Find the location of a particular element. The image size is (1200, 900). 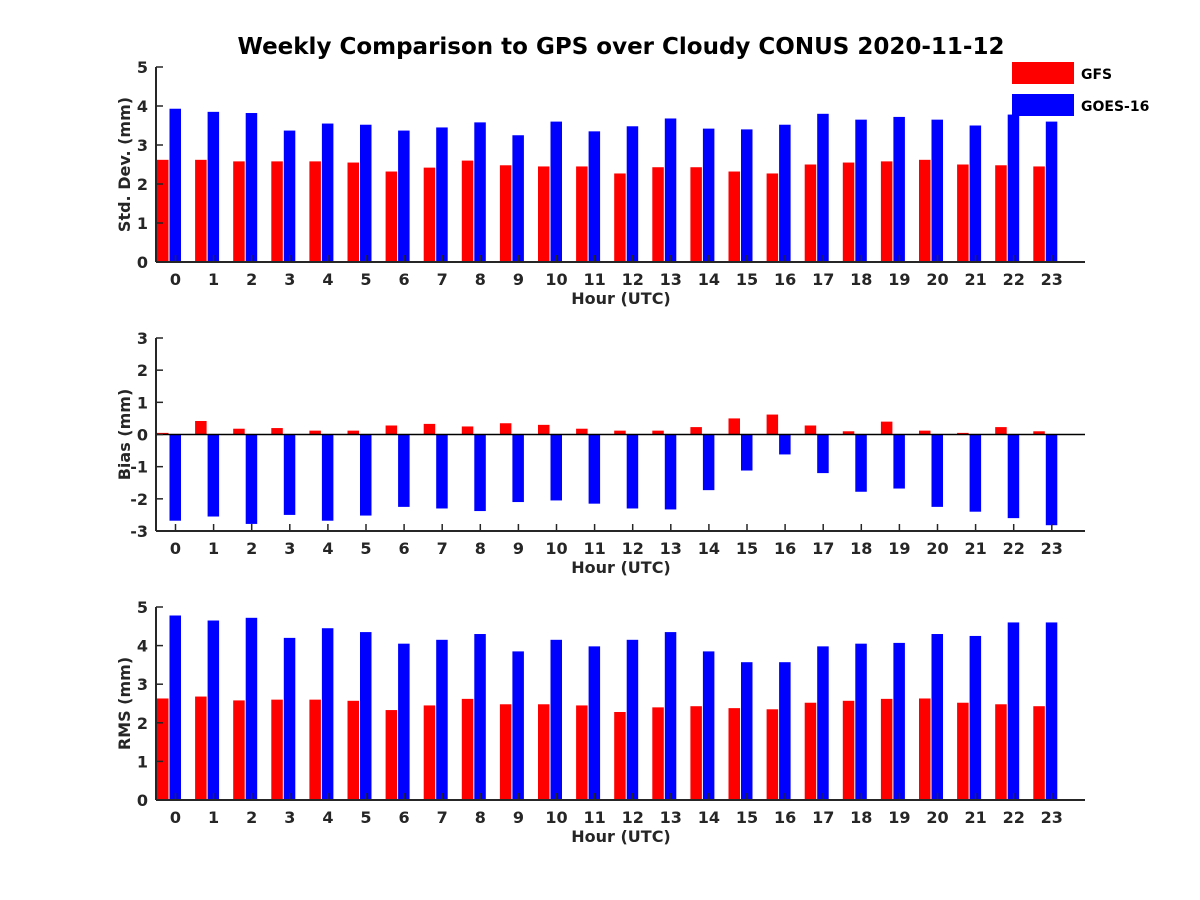

x-tick-label: 9 is located at coordinates (518, 548).